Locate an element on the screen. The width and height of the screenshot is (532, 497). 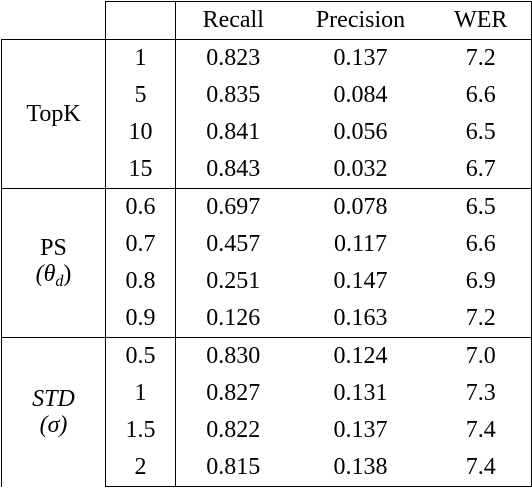
value-cell: 0.822 is located at coordinates (233, 430).